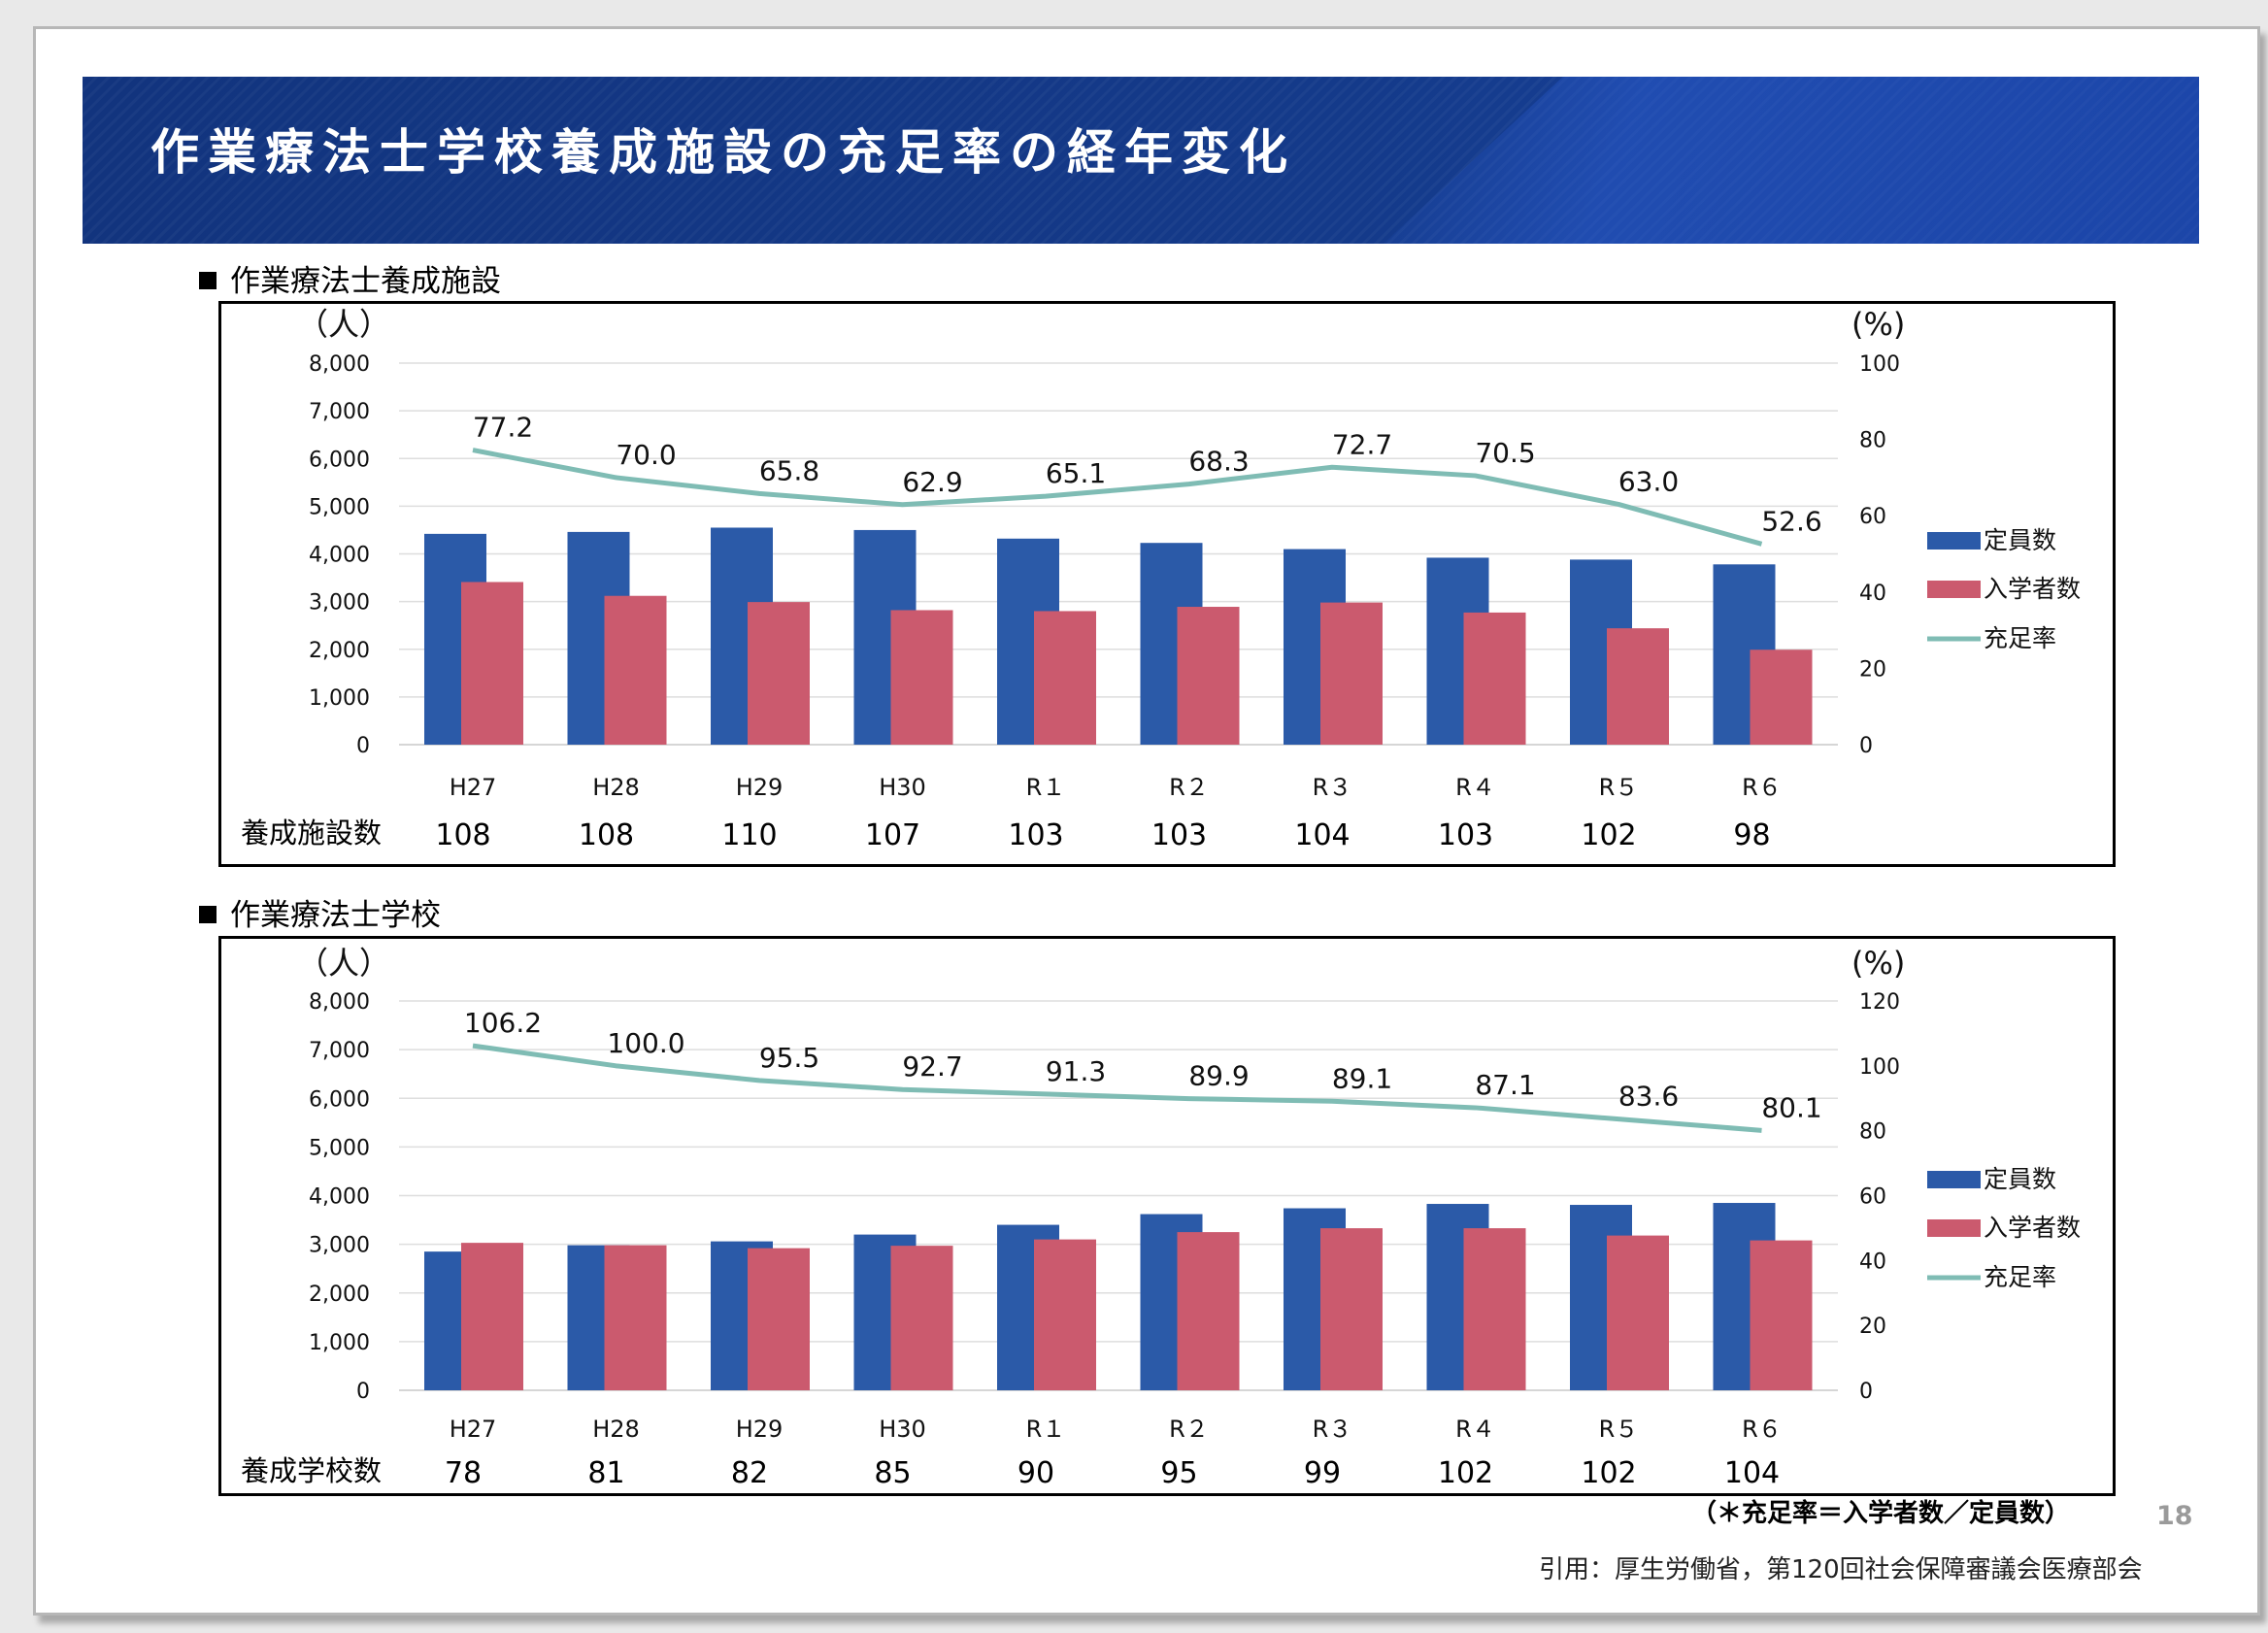 The height and width of the screenshot is (1633, 2268). What do you see at coordinates (1752, 1473) in the screenshot?
I see `footer-count: 104` at bounding box center [1752, 1473].